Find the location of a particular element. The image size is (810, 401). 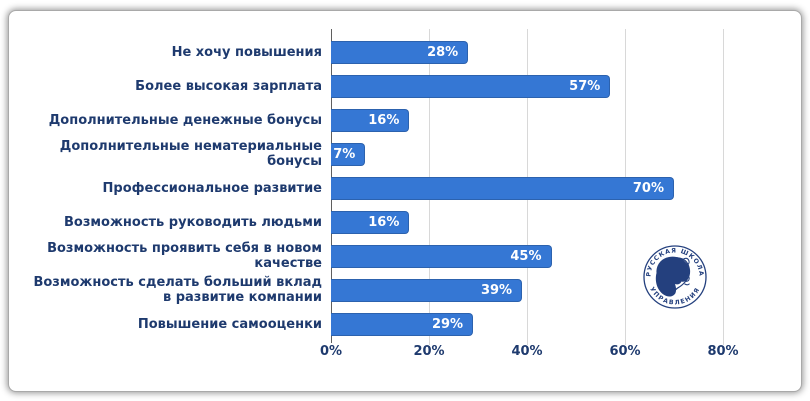

category-label: Профессиональное развитие is located at coordinates (212, 188).